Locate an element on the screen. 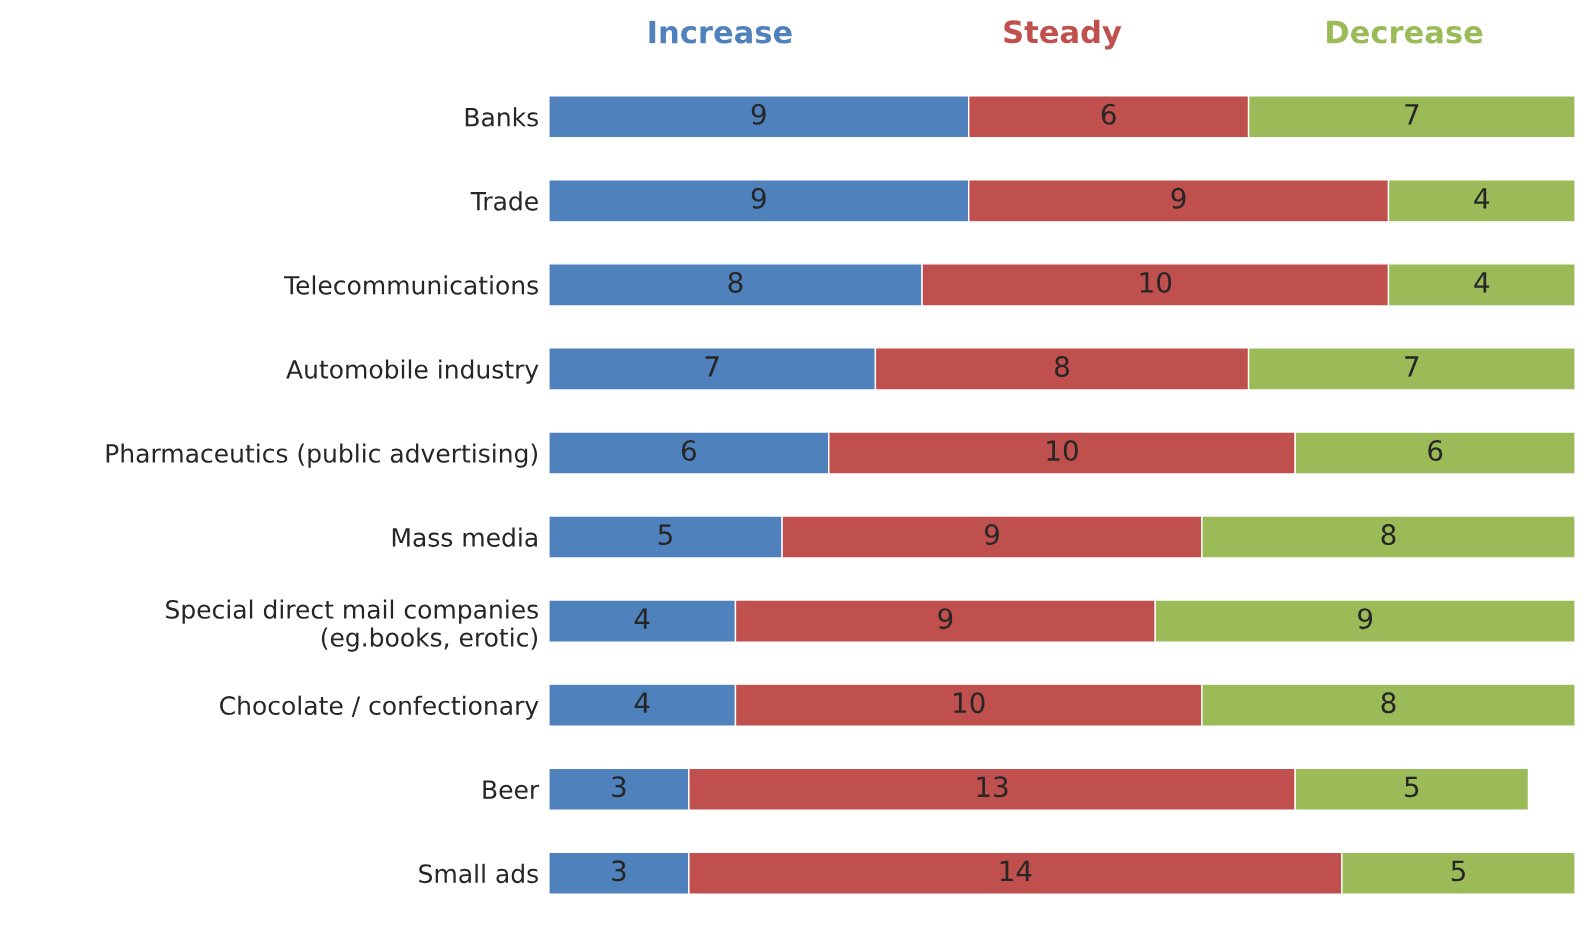  y-tick-label: Chocolate / confectionary is located at coordinates (379, 707).